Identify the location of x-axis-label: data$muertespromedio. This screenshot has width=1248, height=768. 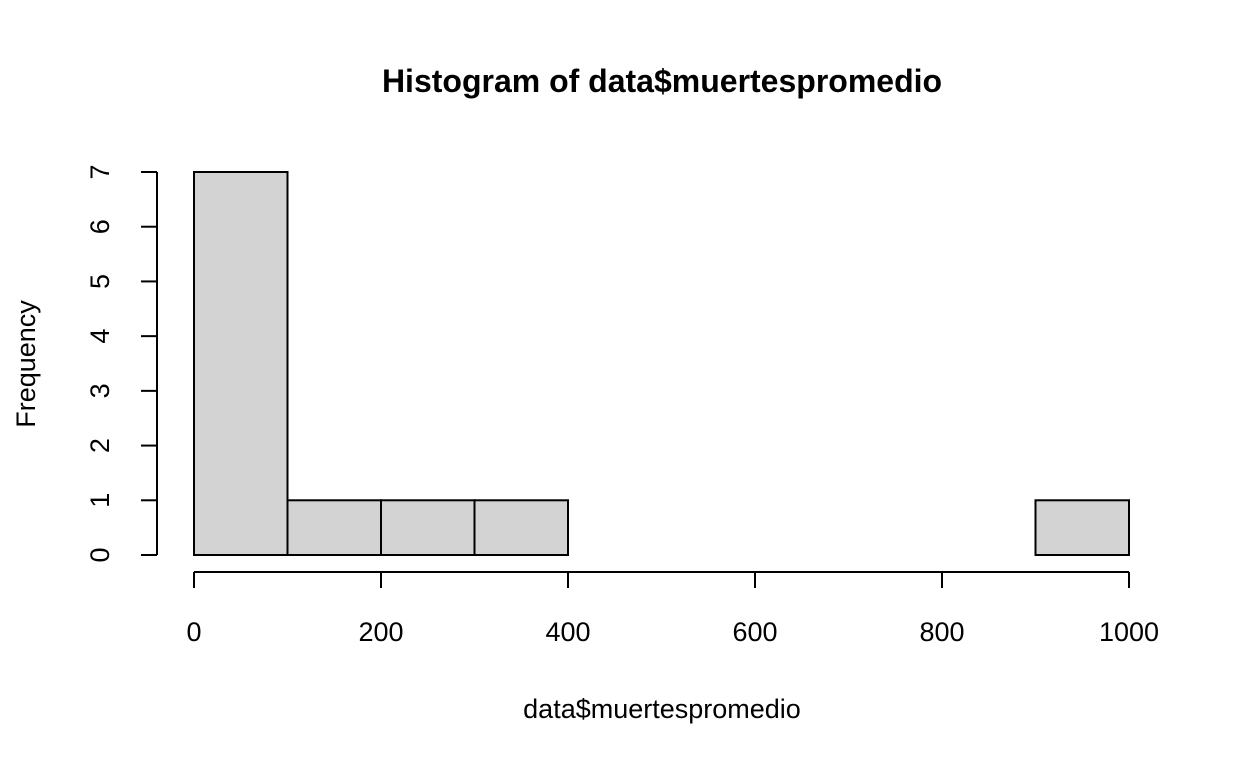
(662, 709).